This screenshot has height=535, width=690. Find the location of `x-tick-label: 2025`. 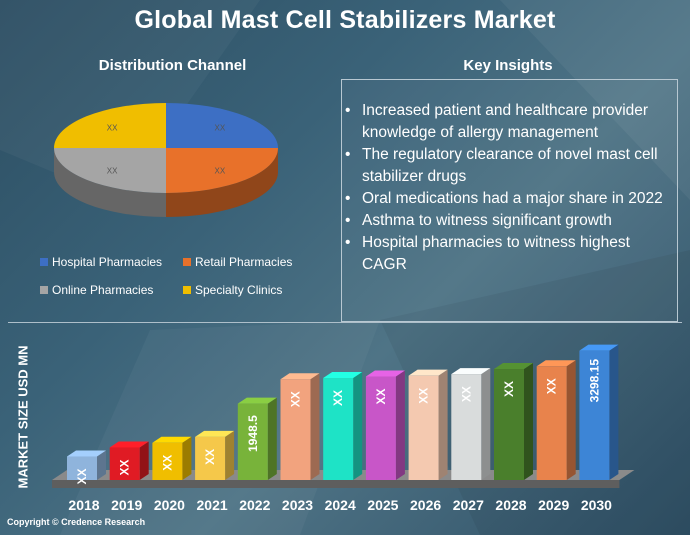

x-tick-label: 2025 is located at coordinates (382, 505).